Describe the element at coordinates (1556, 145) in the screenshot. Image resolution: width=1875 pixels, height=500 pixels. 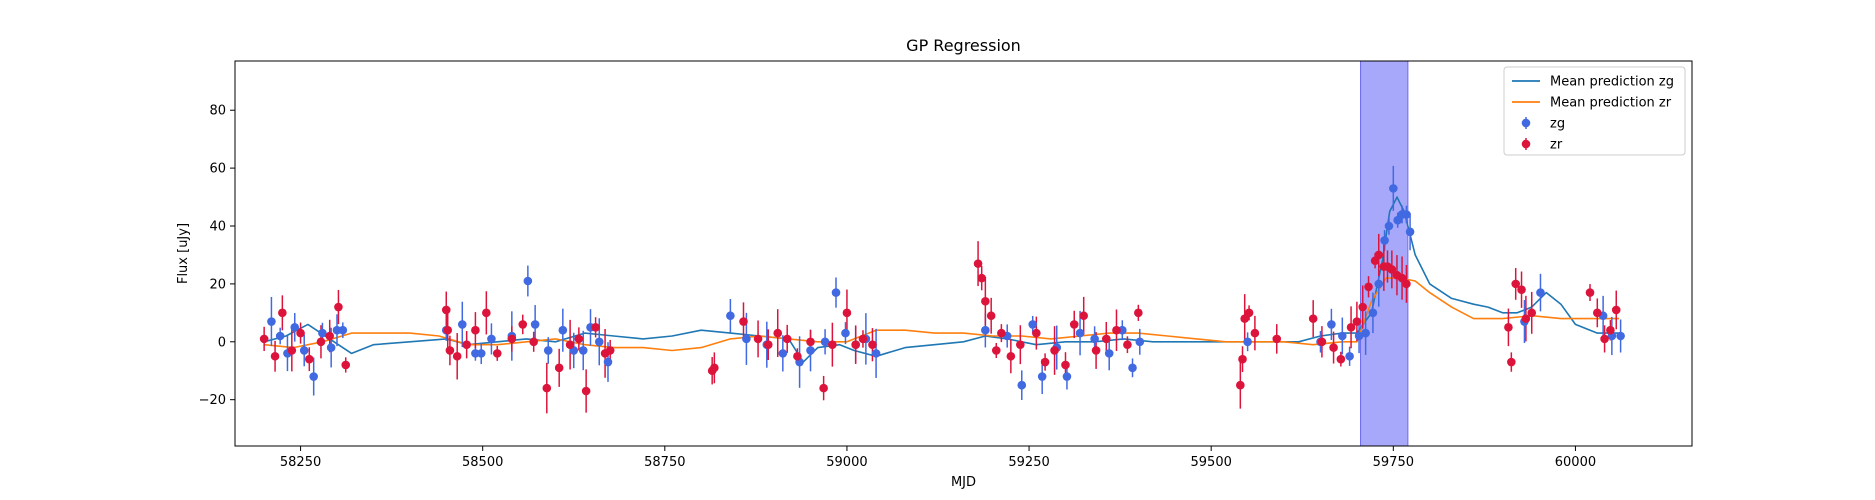
I see `legend-label: zr` at that location.